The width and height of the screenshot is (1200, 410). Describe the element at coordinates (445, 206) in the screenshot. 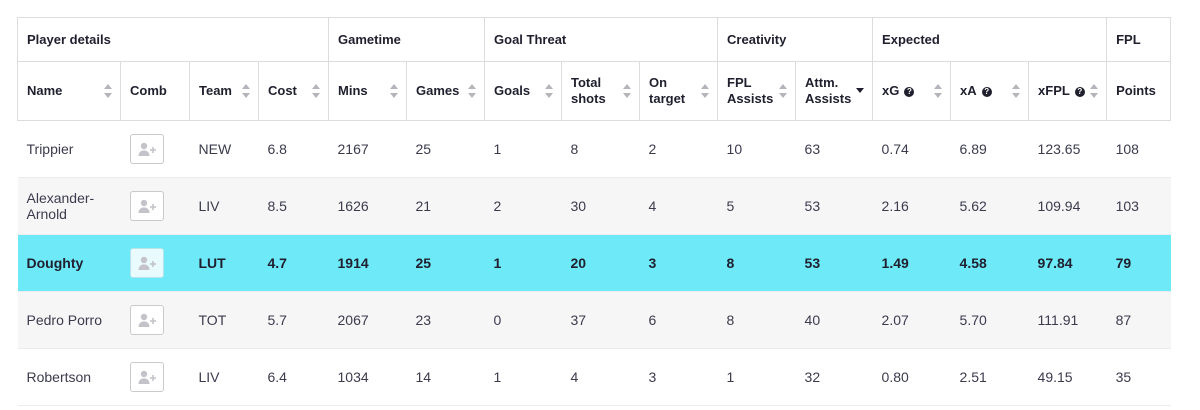

I see `cell-games: 21` at that location.